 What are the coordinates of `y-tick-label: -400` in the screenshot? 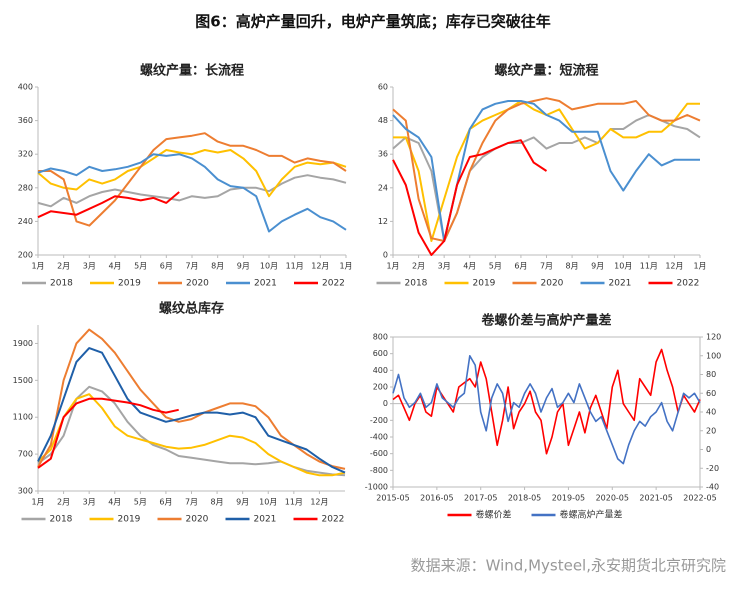 It's located at (379, 437).